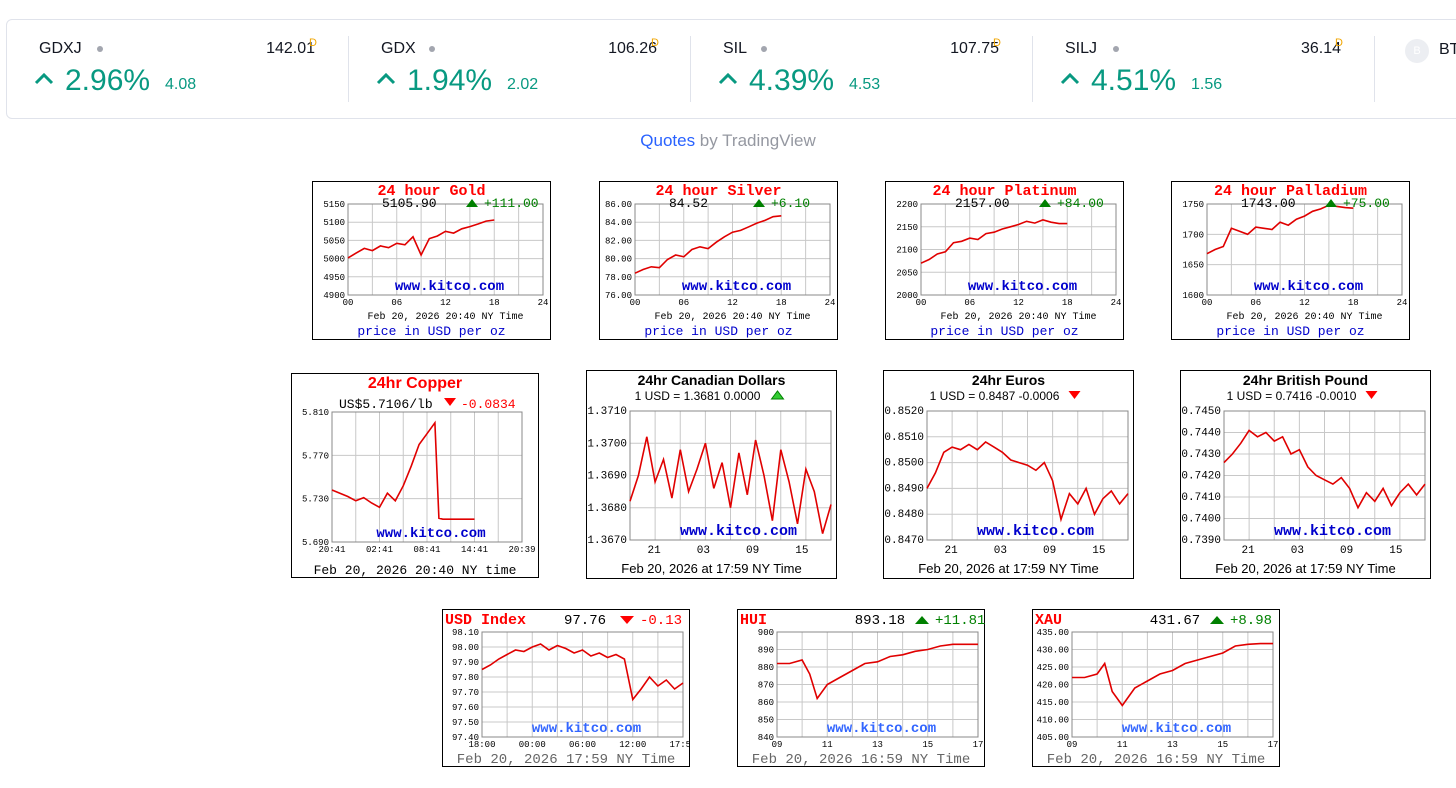 The height and width of the screenshot is (788, 1456). What do you see at coordinates (698, 396) in the screenshot?
I see `chart-subtitle: 1 USD = 1.3681 0.0000` at bounding box center [698, 396].